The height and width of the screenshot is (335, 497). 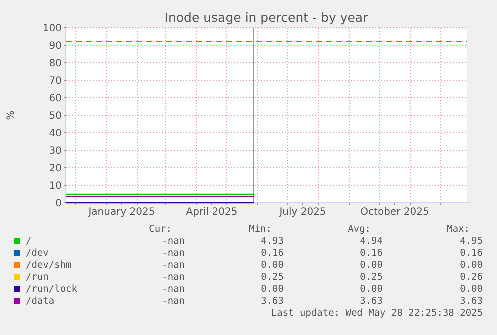 What do you see at coordinates (52, 289) in the screenshot?
I see `legend-label: /run/lock` at bounding box center [52, 289].